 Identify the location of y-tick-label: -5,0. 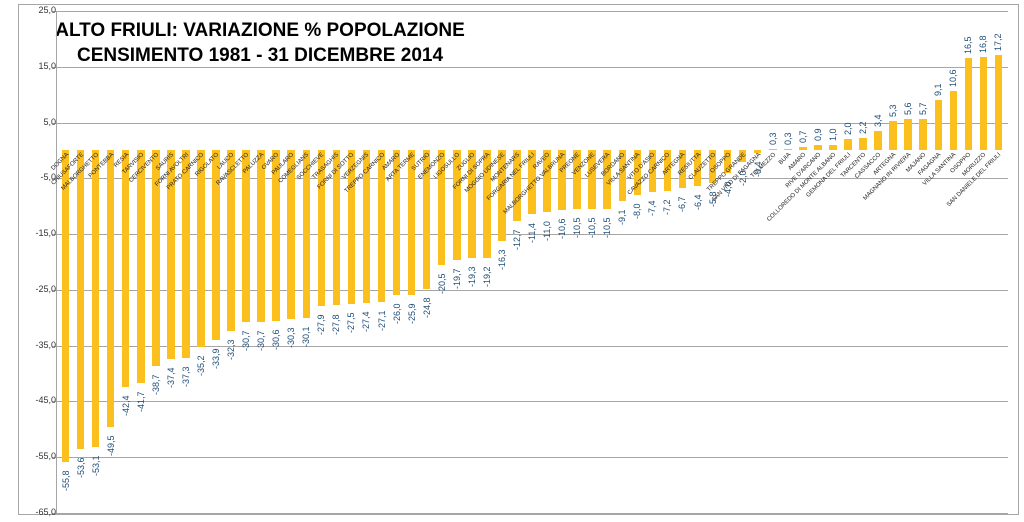
(48, 177).